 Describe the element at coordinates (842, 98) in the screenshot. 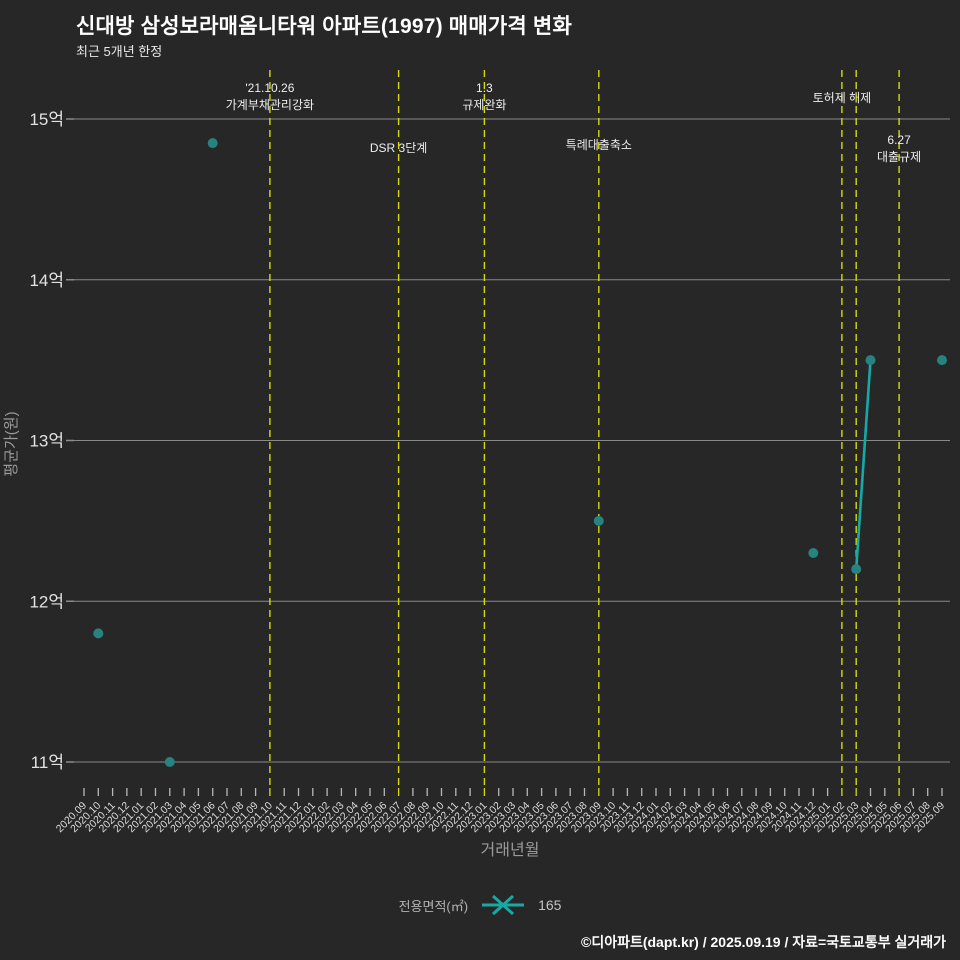

I see `svg-text: 토허제 해제` at that location.